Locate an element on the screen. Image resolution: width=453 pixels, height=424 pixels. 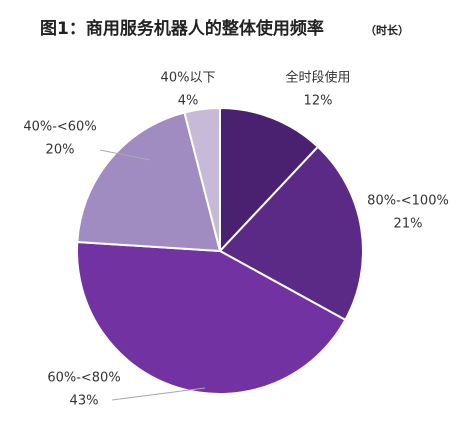
value-label: 20% is located at coordinates (60, 150).